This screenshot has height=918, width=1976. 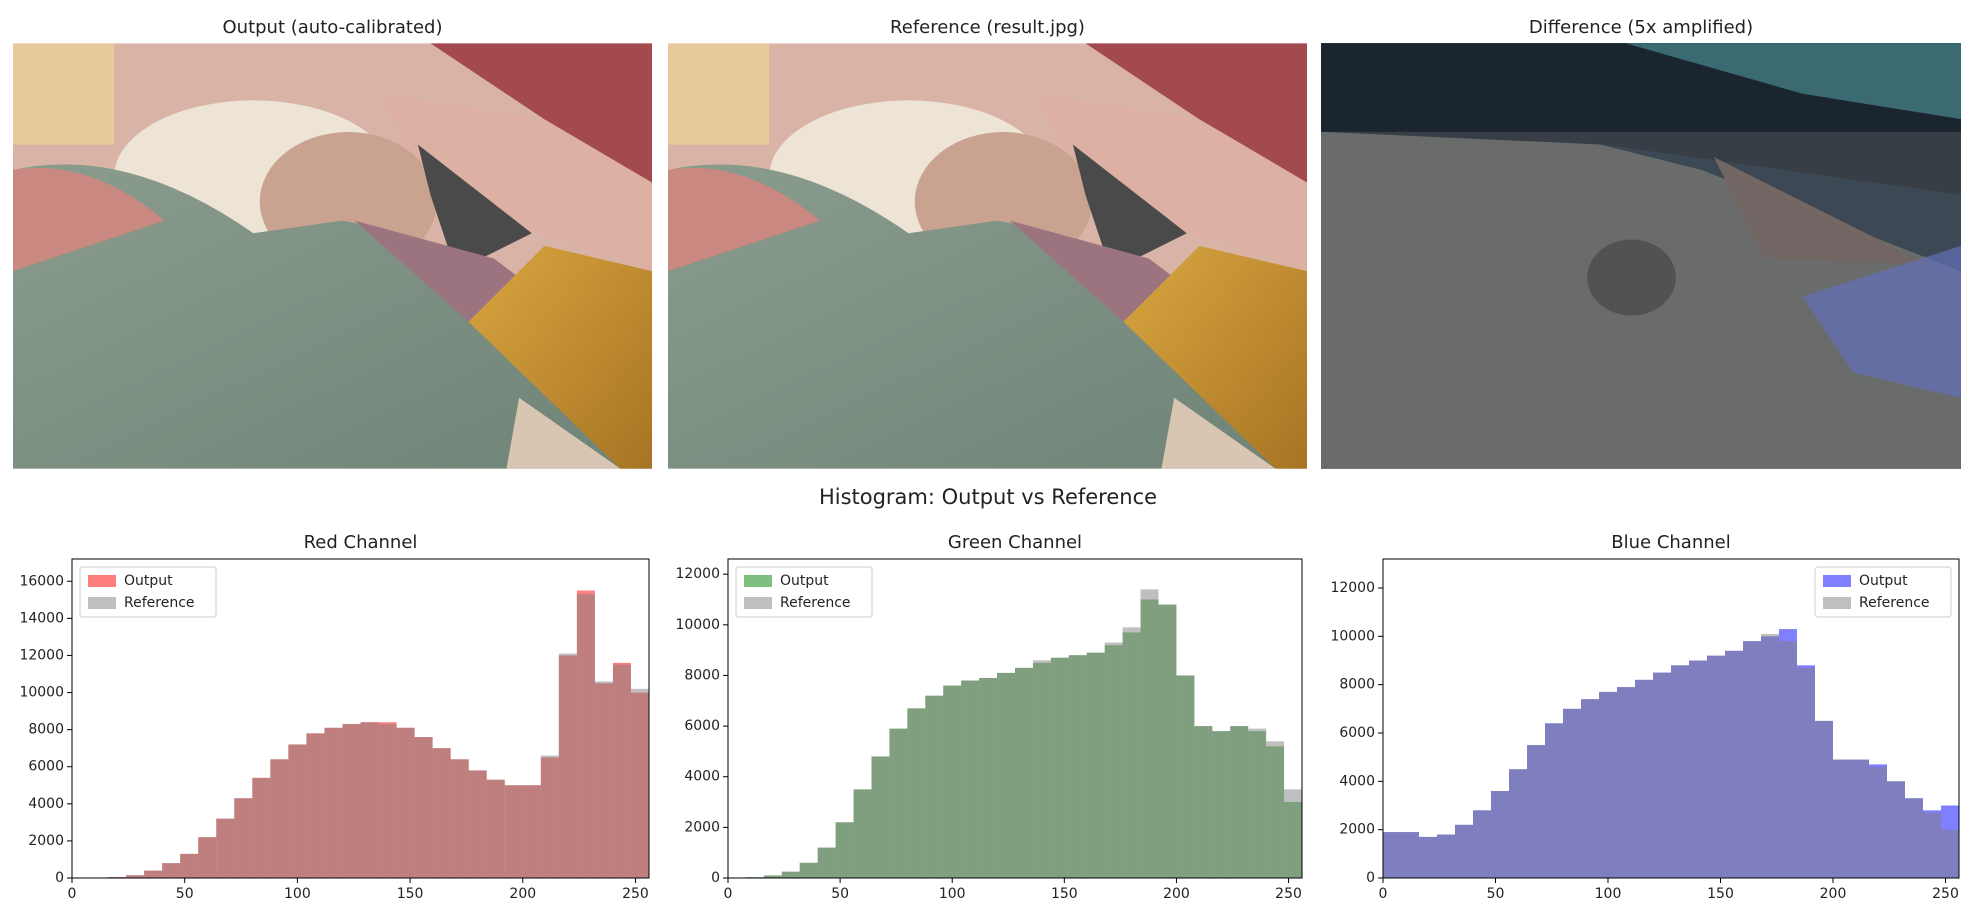 I want to click on suptitle: Histogram: Output vs Reference, so click(x=988, y=497).